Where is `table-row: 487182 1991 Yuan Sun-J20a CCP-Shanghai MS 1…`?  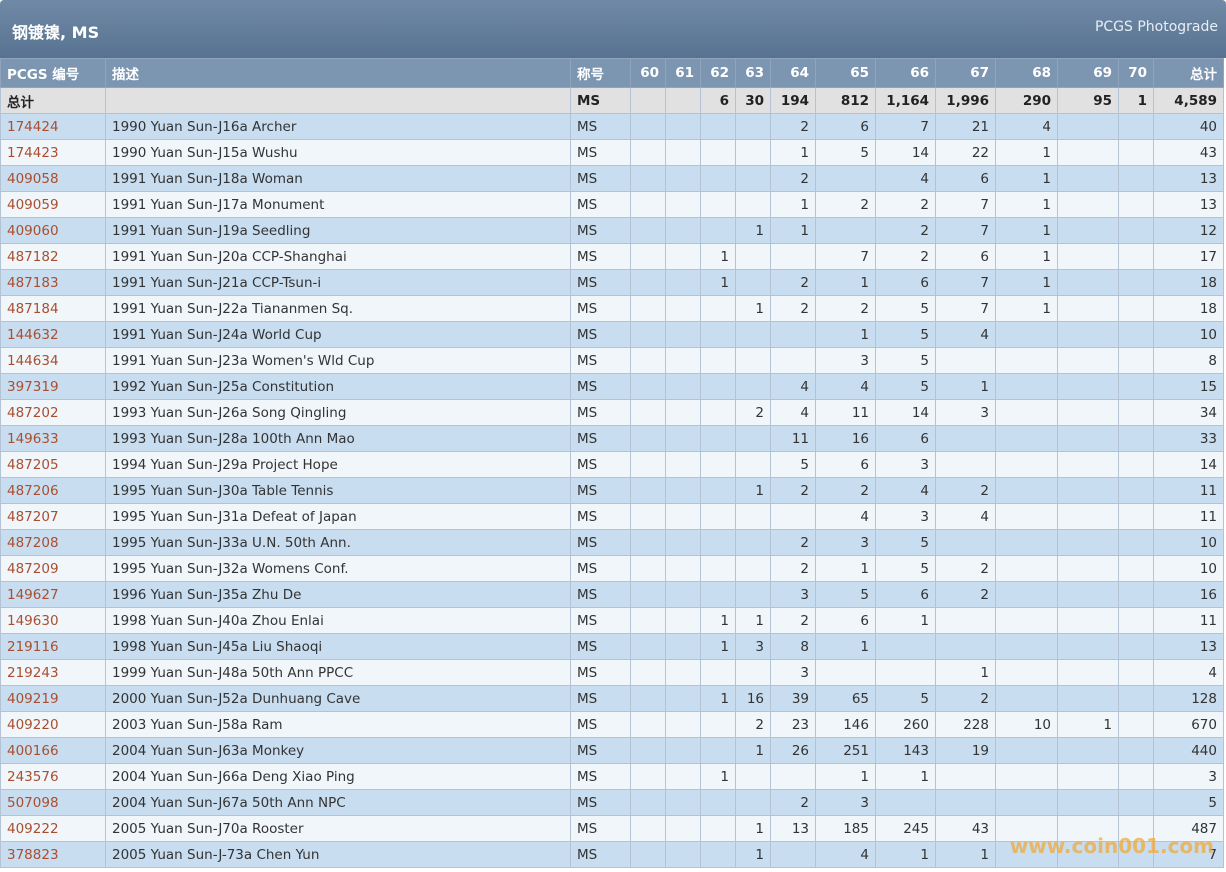 table-row: 487182 1991 Yuan Sun-J20a CCP-Shanghai MS 1… is located at coordinates (612, 256).